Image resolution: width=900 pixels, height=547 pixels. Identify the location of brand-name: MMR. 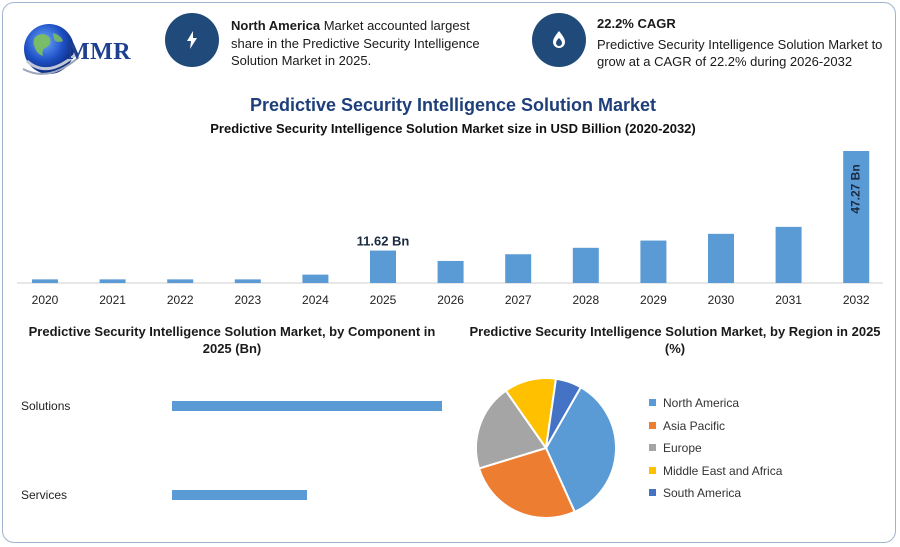
(99, 52).